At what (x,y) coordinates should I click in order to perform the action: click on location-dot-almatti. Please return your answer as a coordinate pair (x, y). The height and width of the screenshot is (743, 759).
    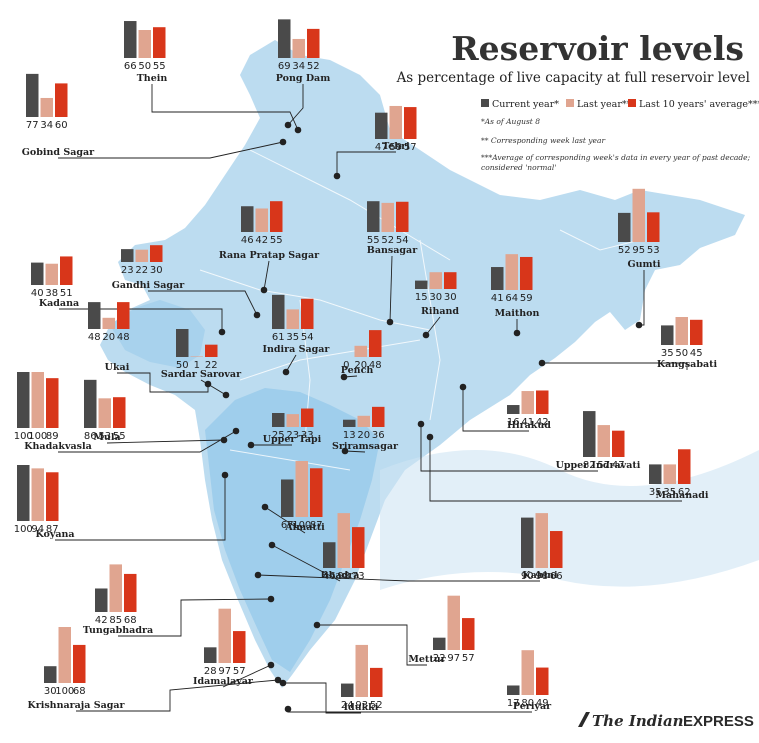
    Looking at the image, I should click on (265, 507).